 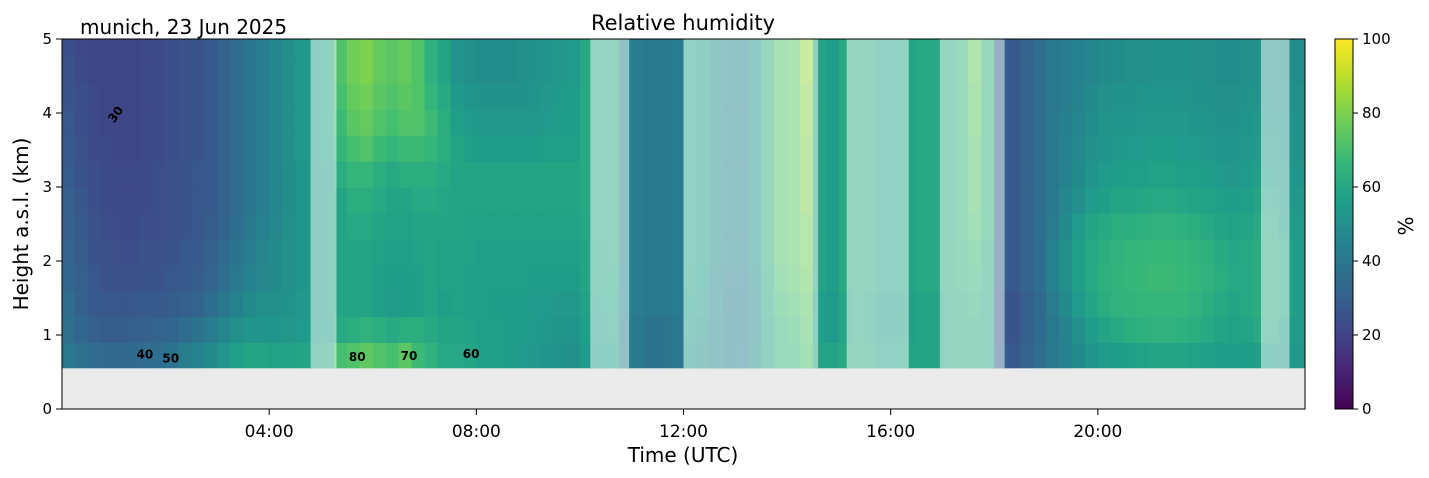 I want to click on y-tick-label: 3, so click(x=47, y=187).